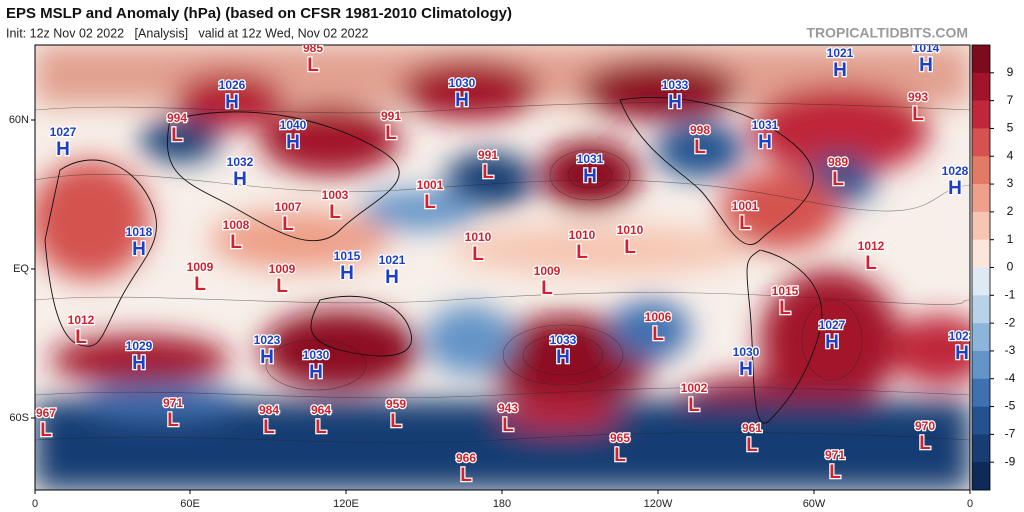 The image size is (1024, 512). What do you see at coordinates (590, 159) in the screenshot?
I see `center-value: 1031` at bounding box center [590, 159].